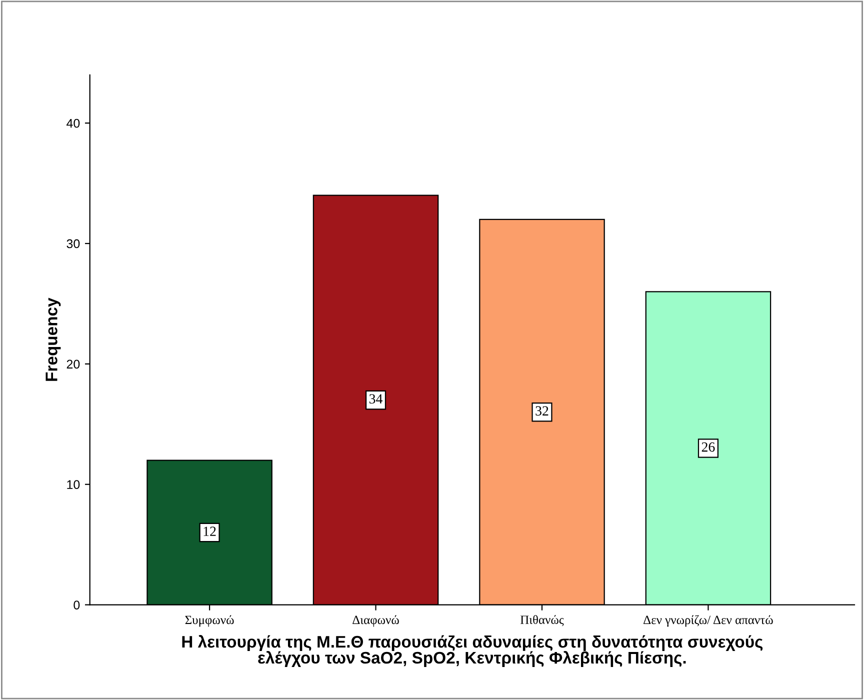 The height and width of the screenshot is (700, 864). Describe the element at coordinates (375, 621) in the screenshot. I see `x-tick-label: Διαφωνώ` at that location.